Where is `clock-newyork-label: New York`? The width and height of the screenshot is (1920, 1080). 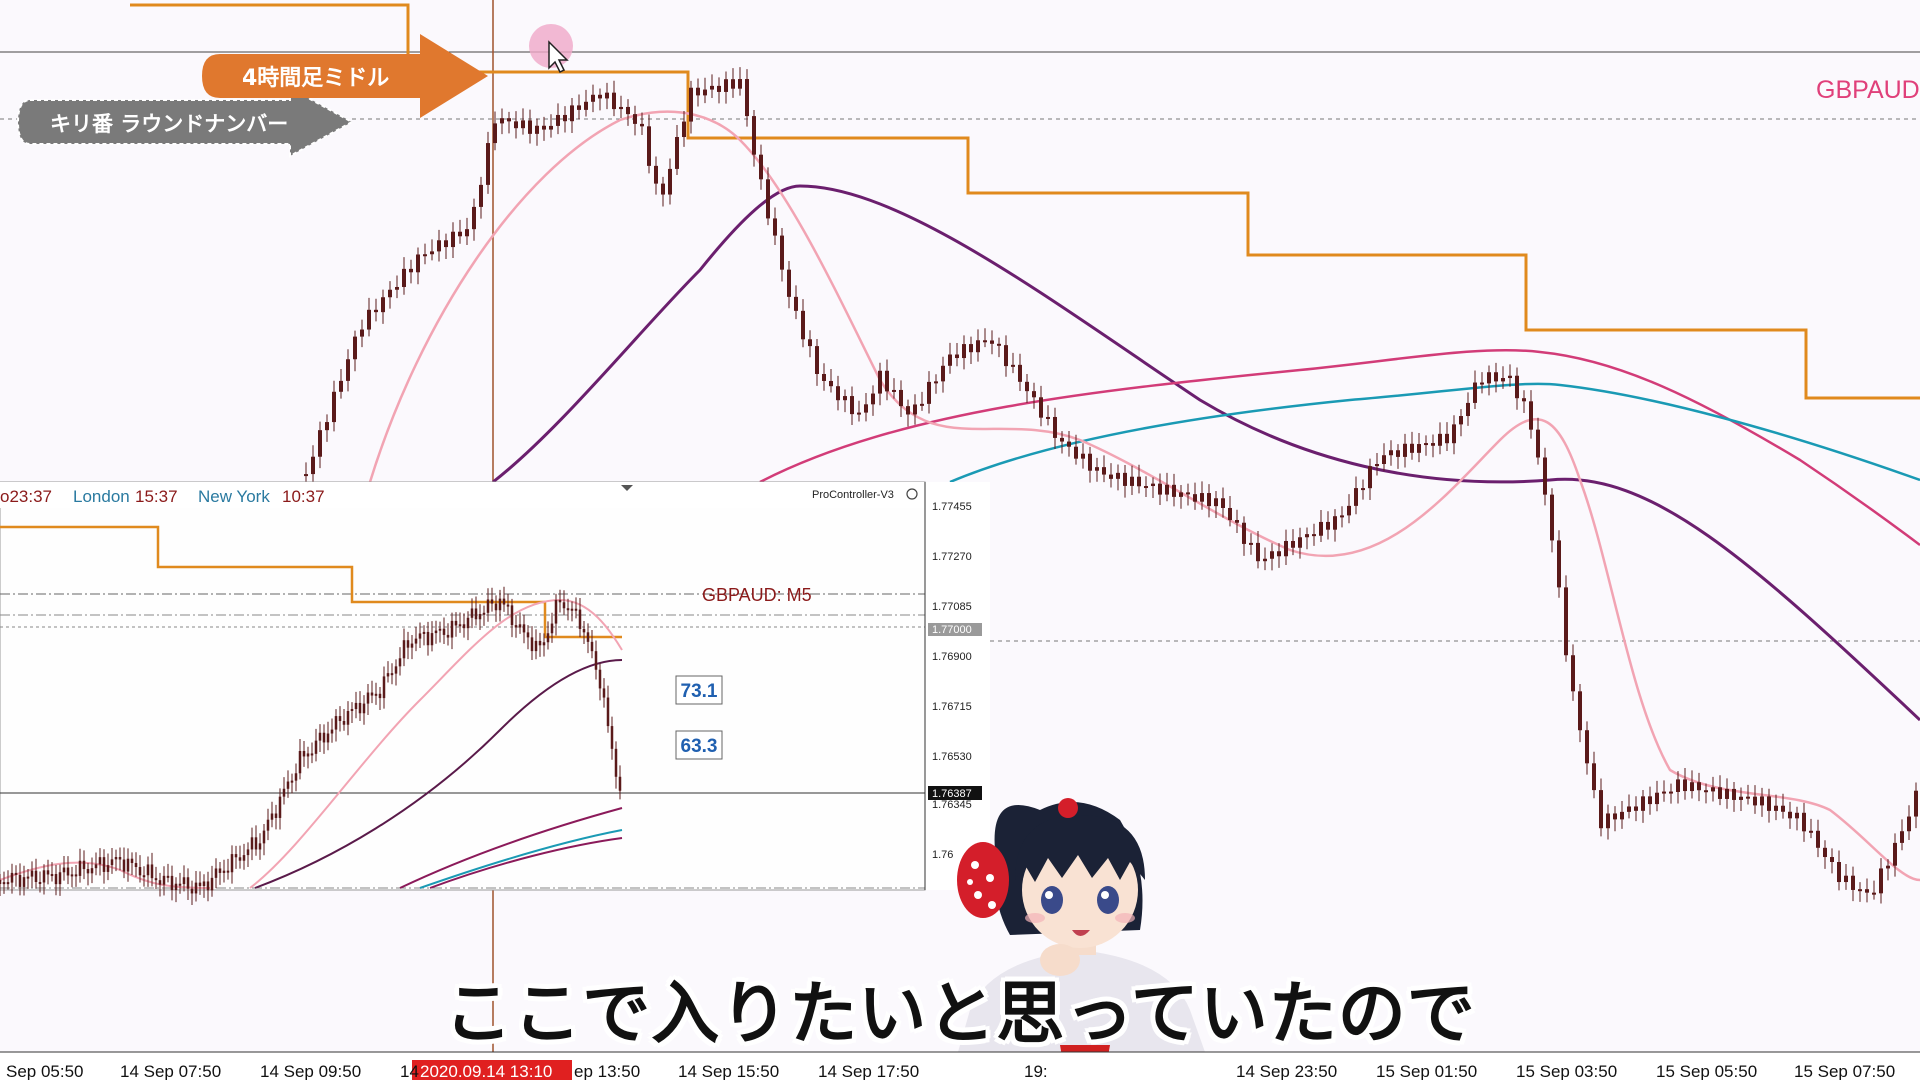
clock-newyork-label: New York is located at coordinates (234, 496).